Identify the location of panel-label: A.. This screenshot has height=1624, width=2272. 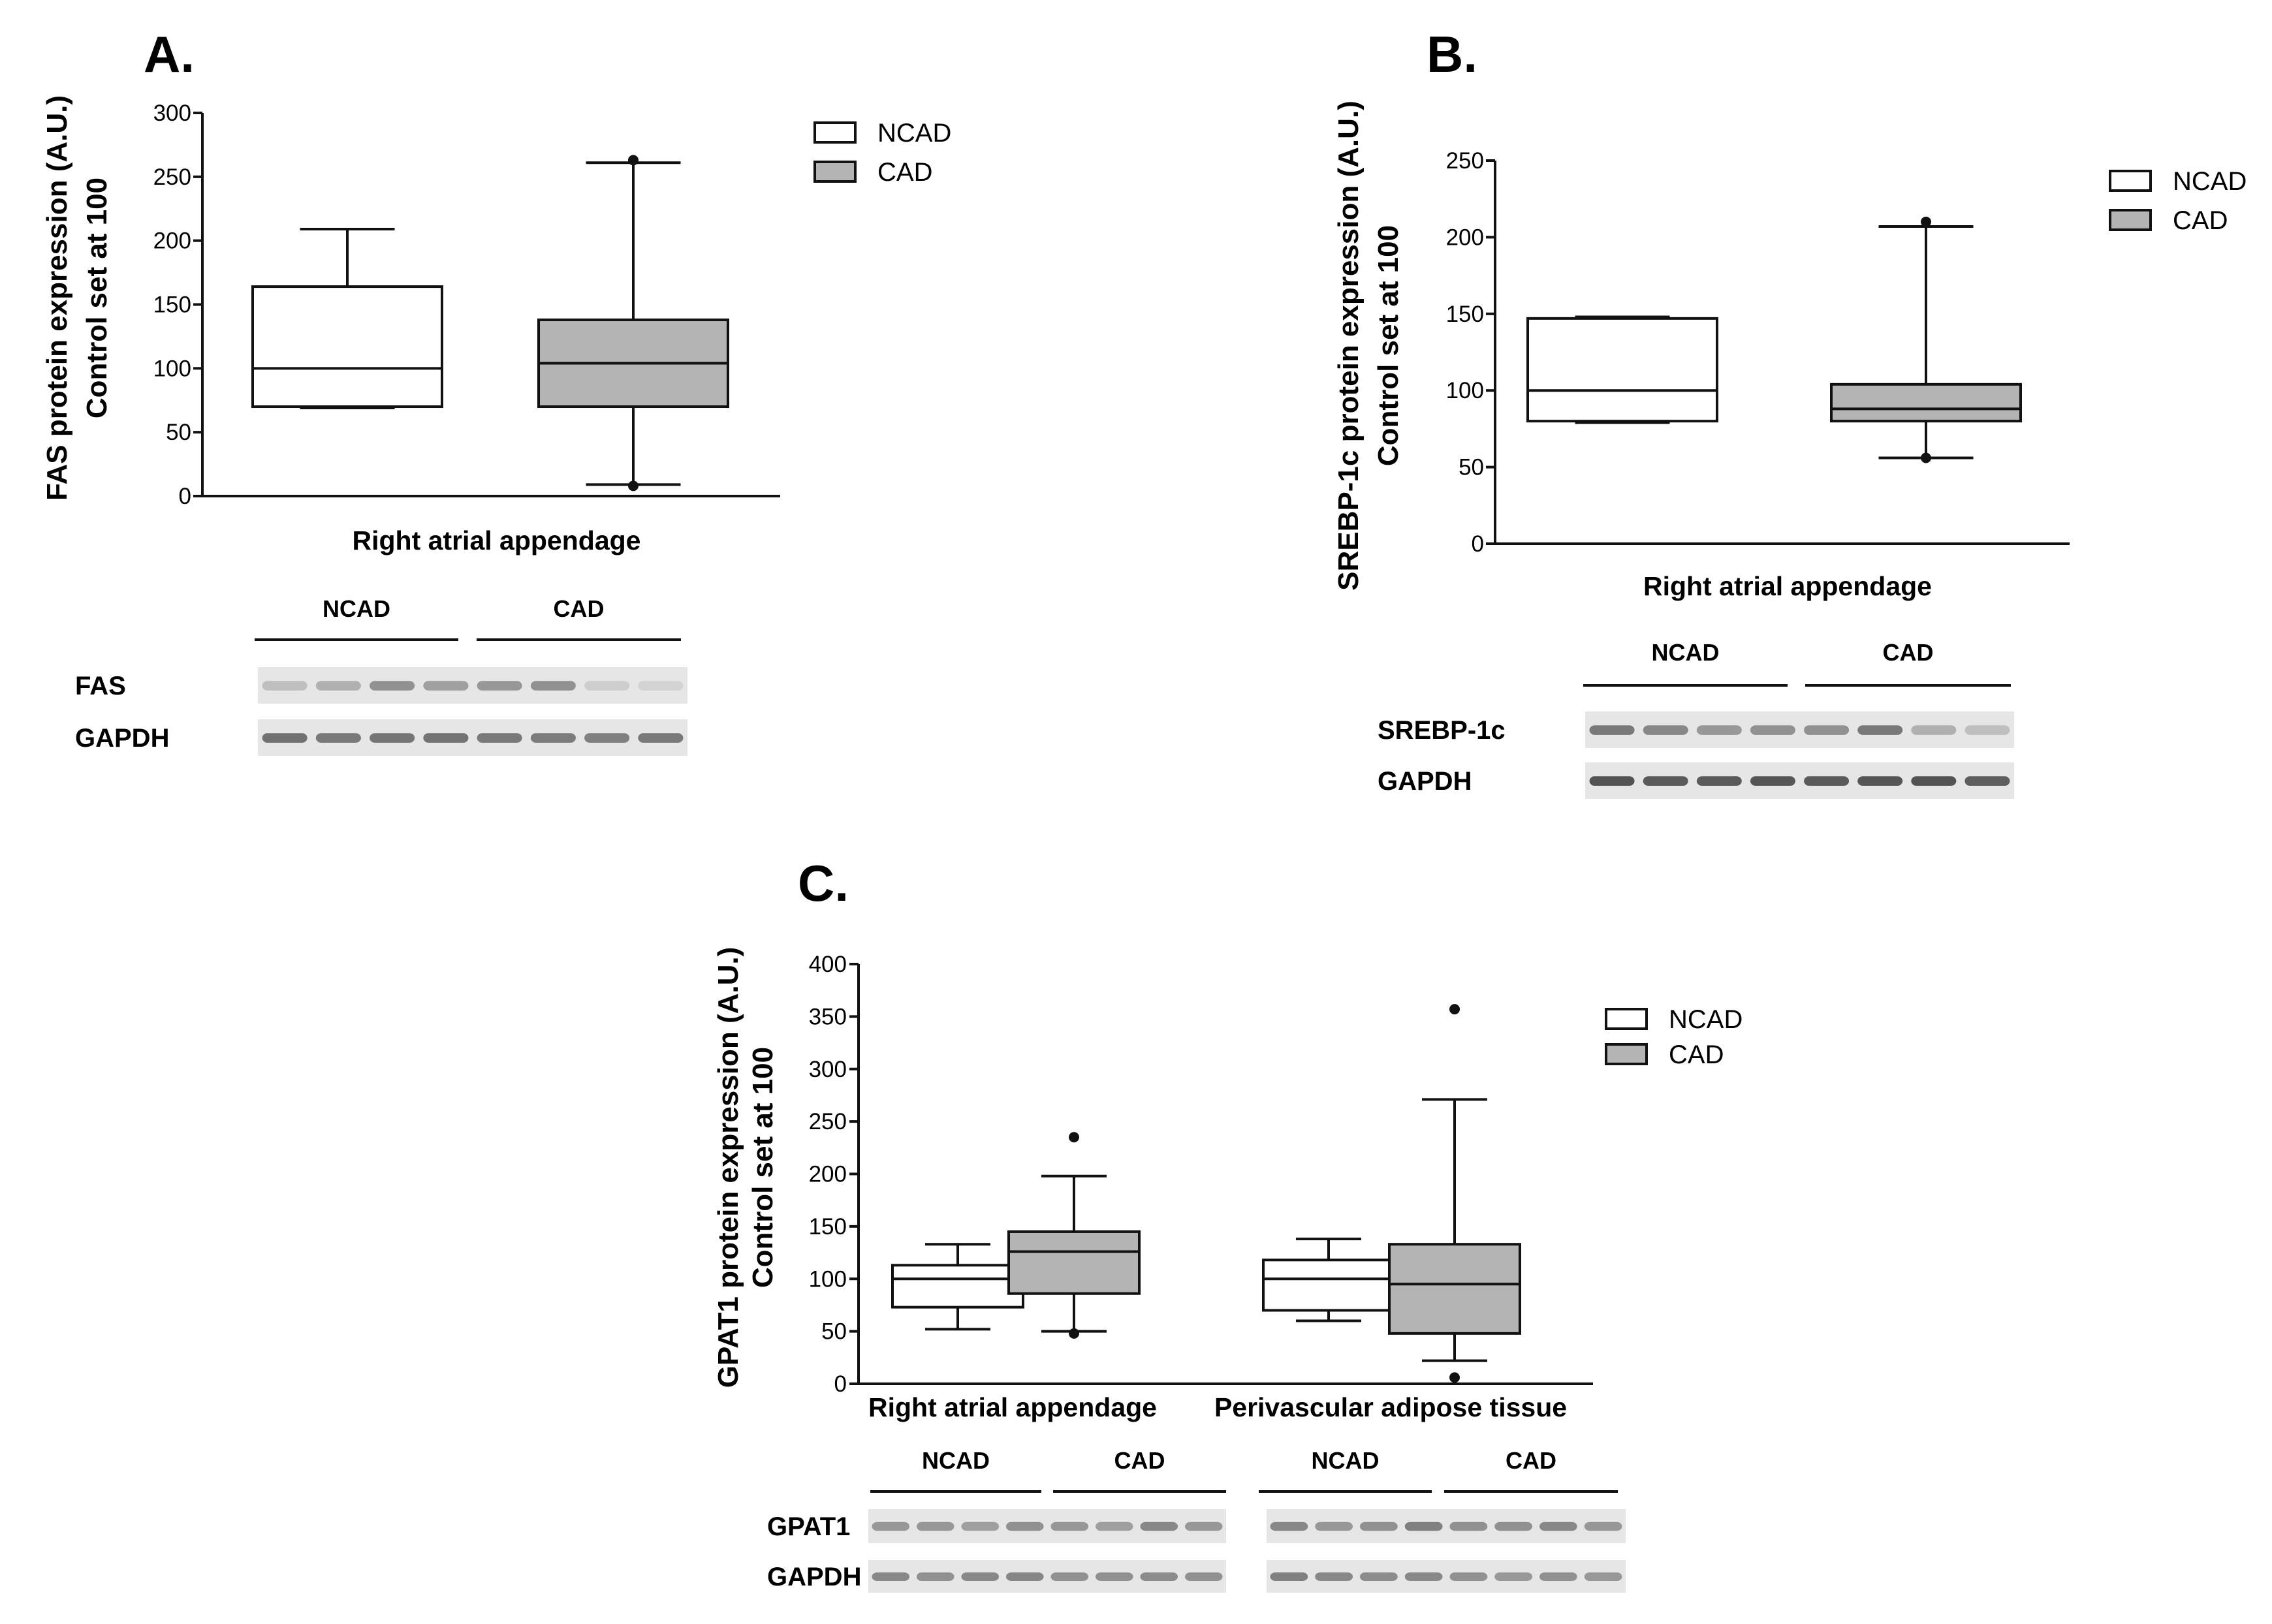
(169, 54).